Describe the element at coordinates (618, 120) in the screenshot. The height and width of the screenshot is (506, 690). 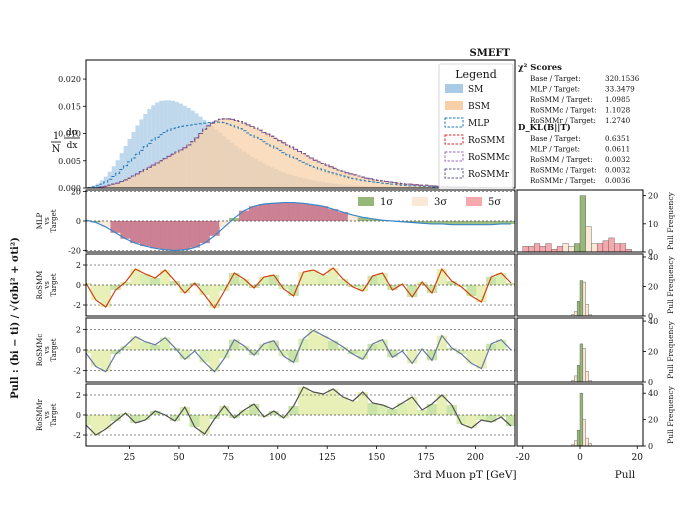
I see `score-value: 1.2740` at that location.